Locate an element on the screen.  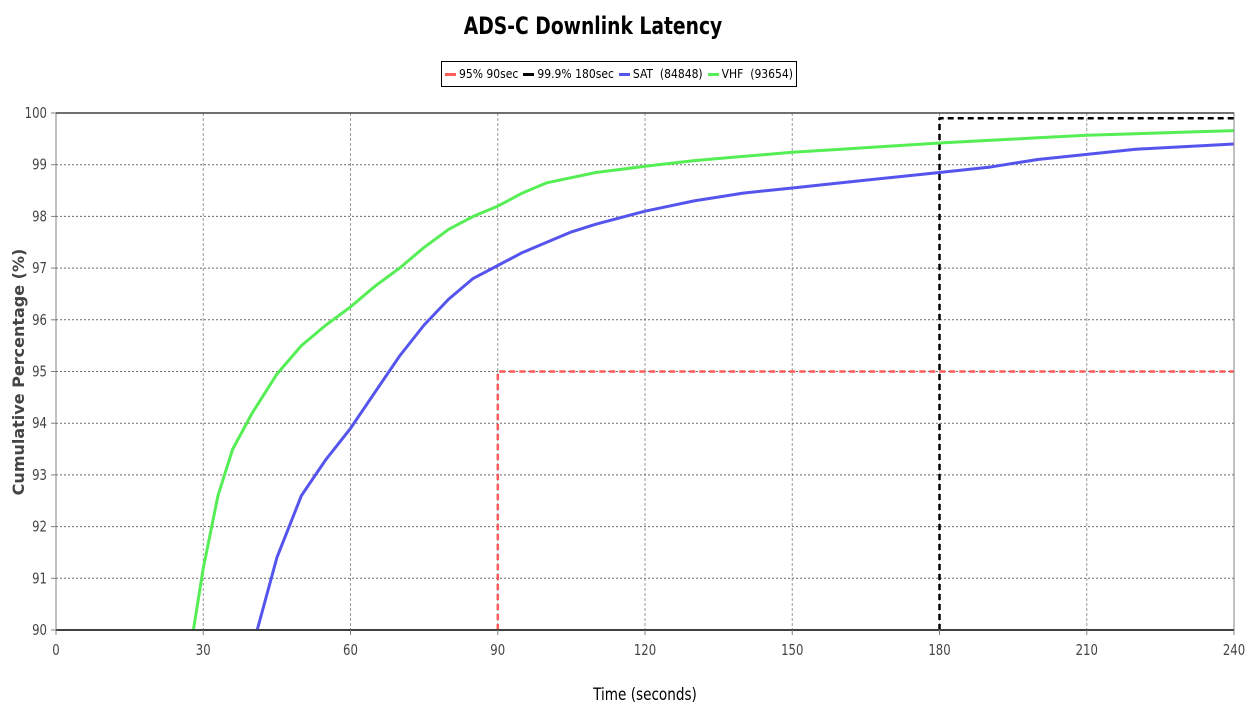
y-tick-label: 93 is located at coordinates (39, 476).